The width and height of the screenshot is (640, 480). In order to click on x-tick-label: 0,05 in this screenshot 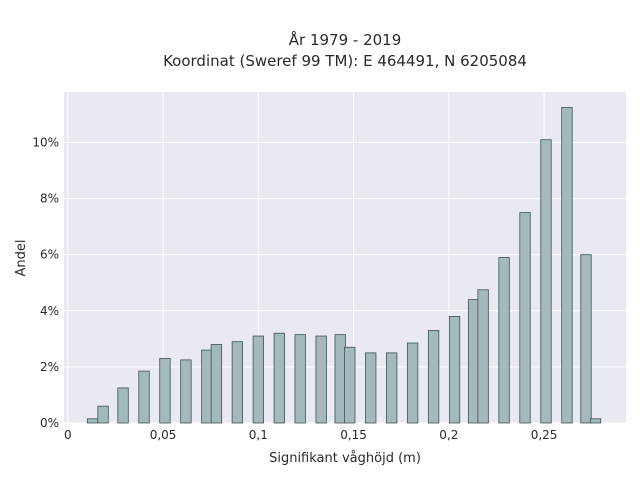, I will do `click(163, 435)`.